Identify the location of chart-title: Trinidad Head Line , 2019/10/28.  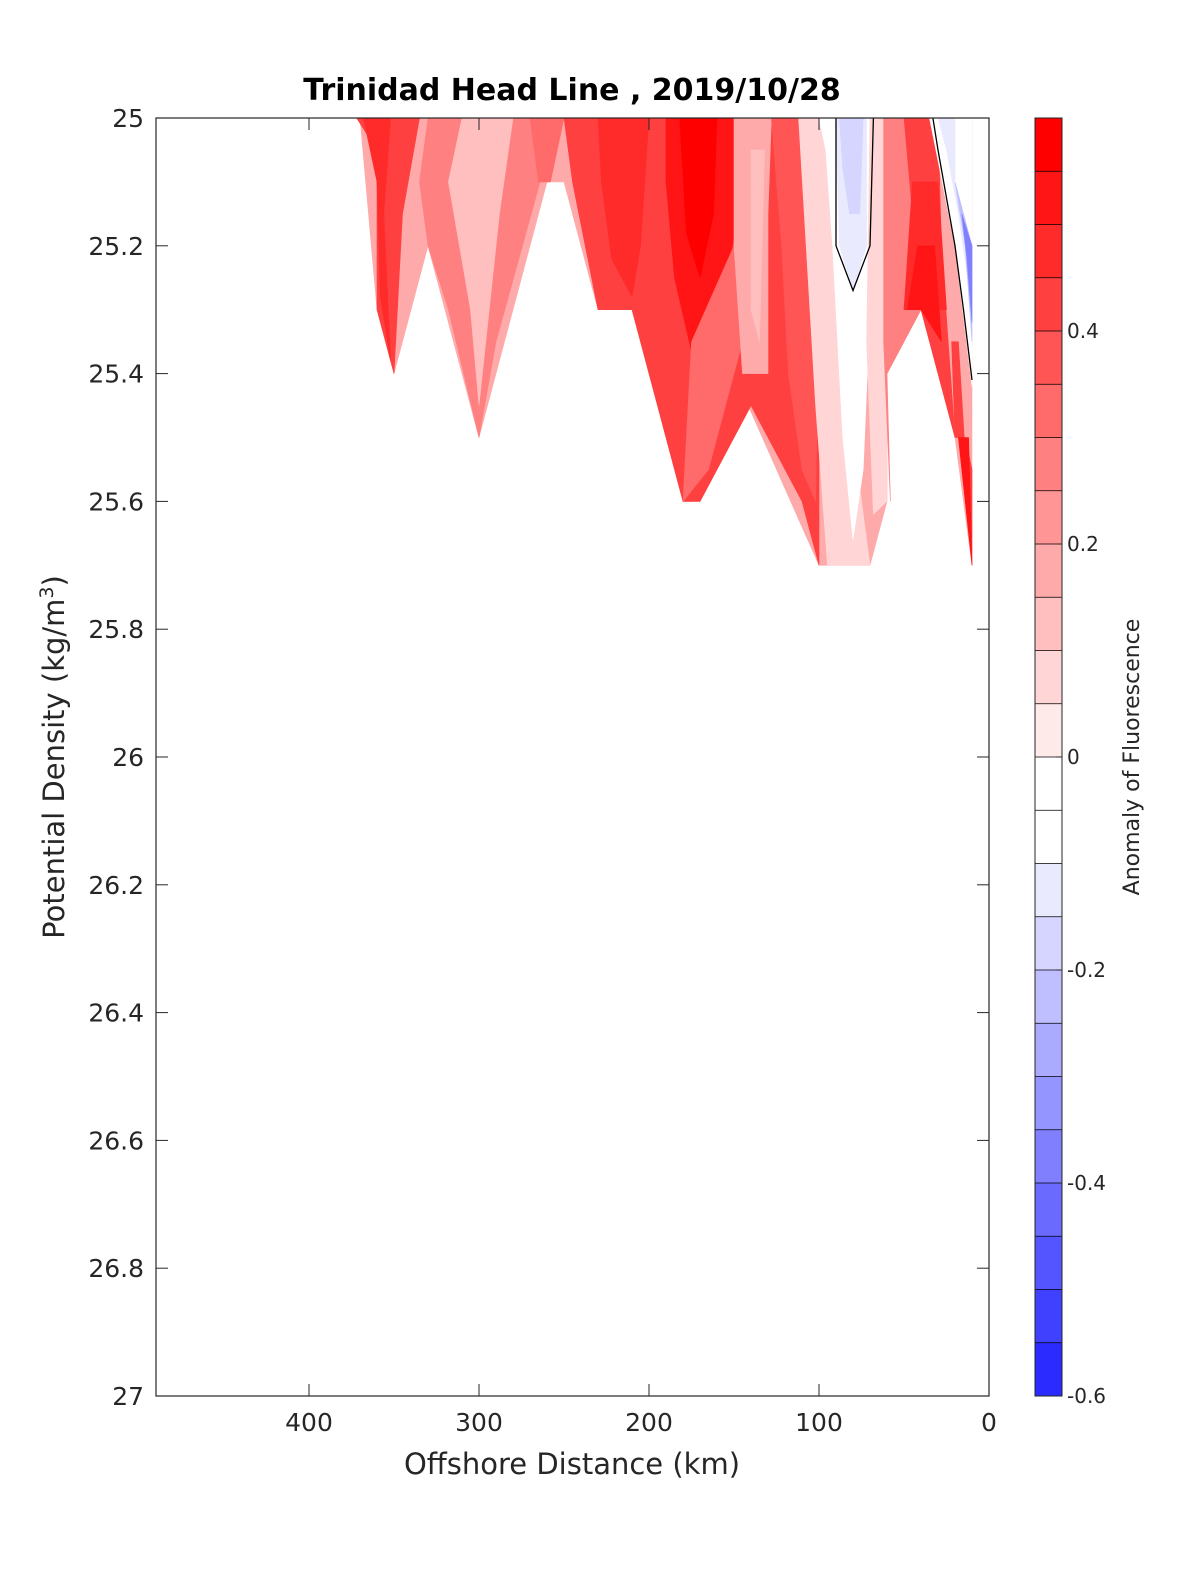
(571, 90).